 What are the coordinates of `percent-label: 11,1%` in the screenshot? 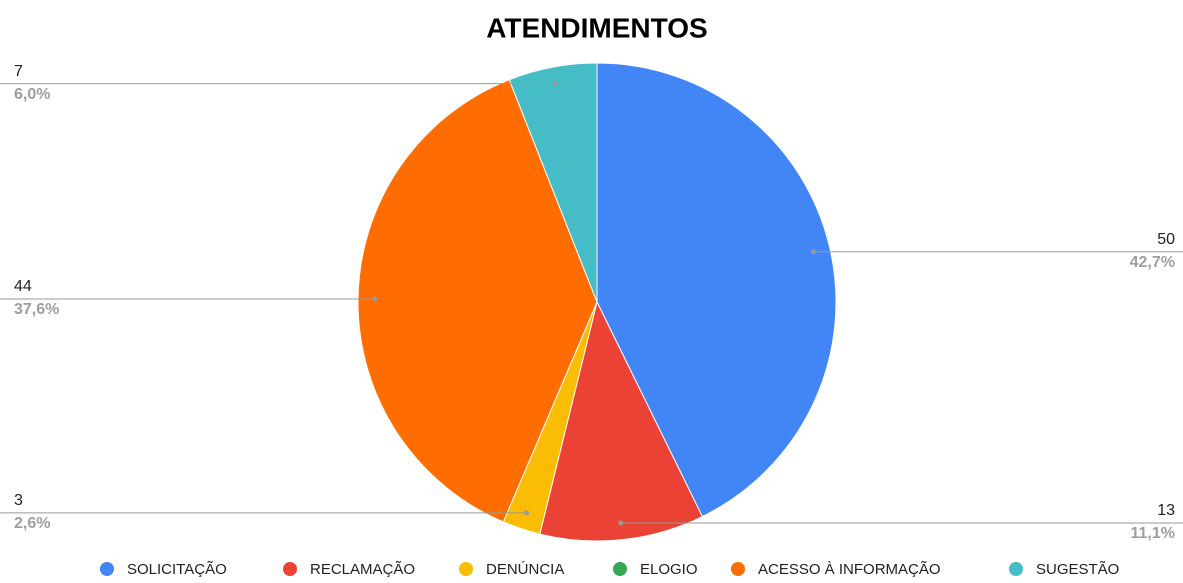 It's located at (1153, 533).